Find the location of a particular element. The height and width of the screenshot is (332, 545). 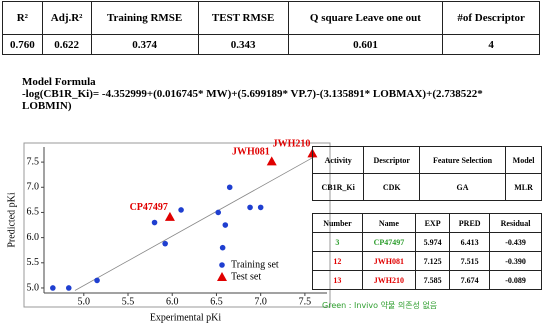

point-label: JWH081 is located at coordinates (251, 152).